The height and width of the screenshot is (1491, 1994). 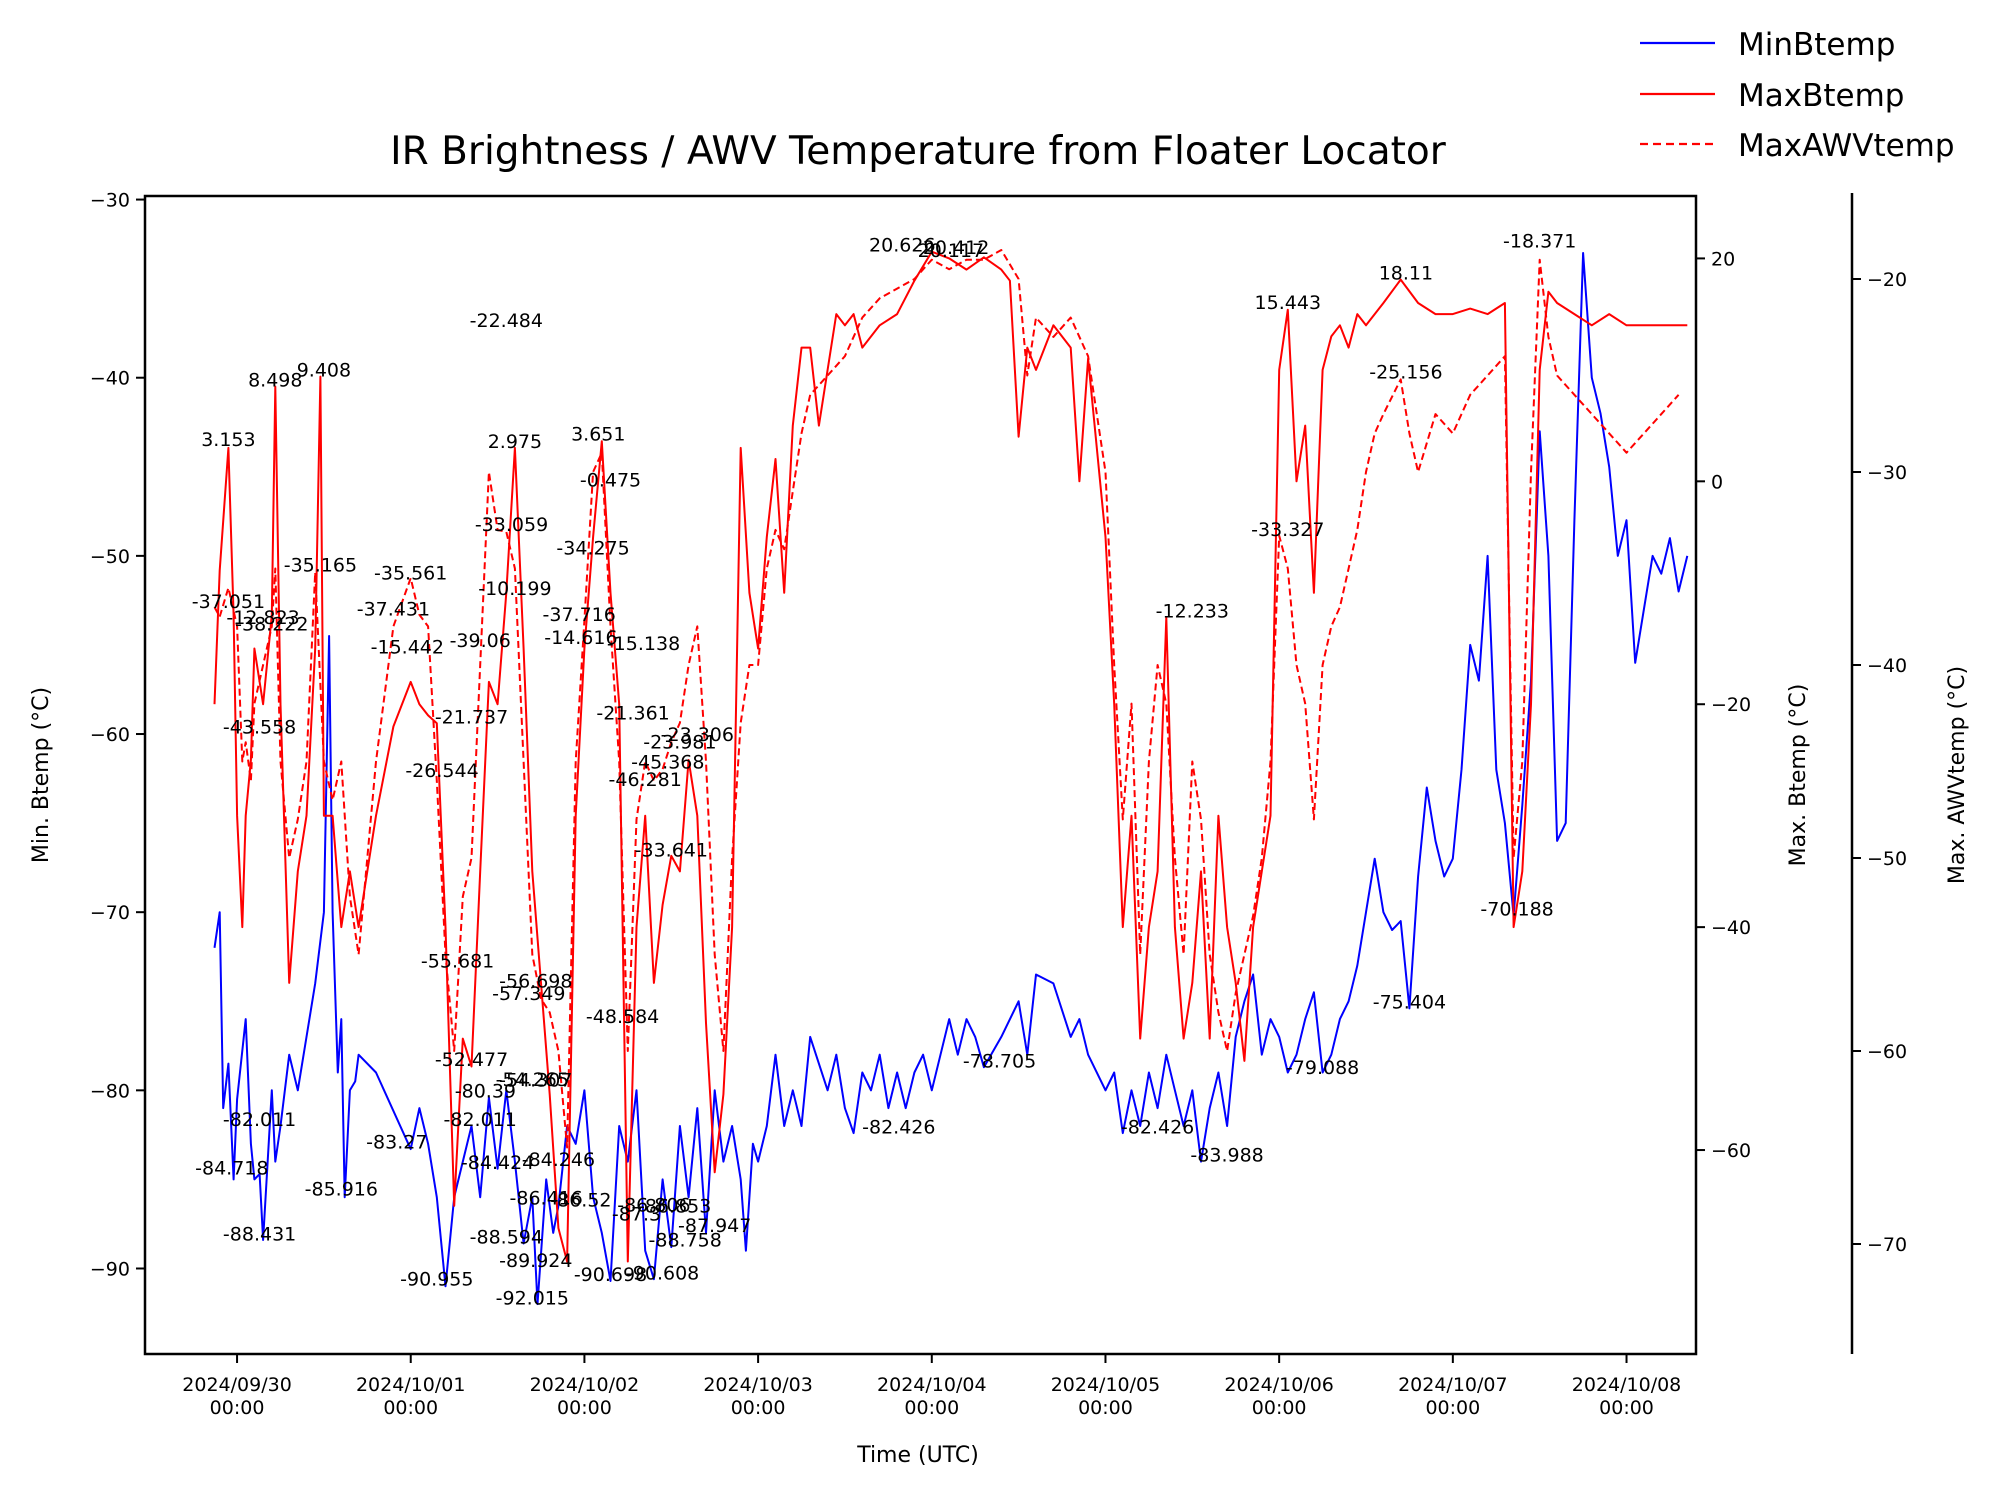 I want to click on data-label: -88.758, so click(x=685, y=1240).